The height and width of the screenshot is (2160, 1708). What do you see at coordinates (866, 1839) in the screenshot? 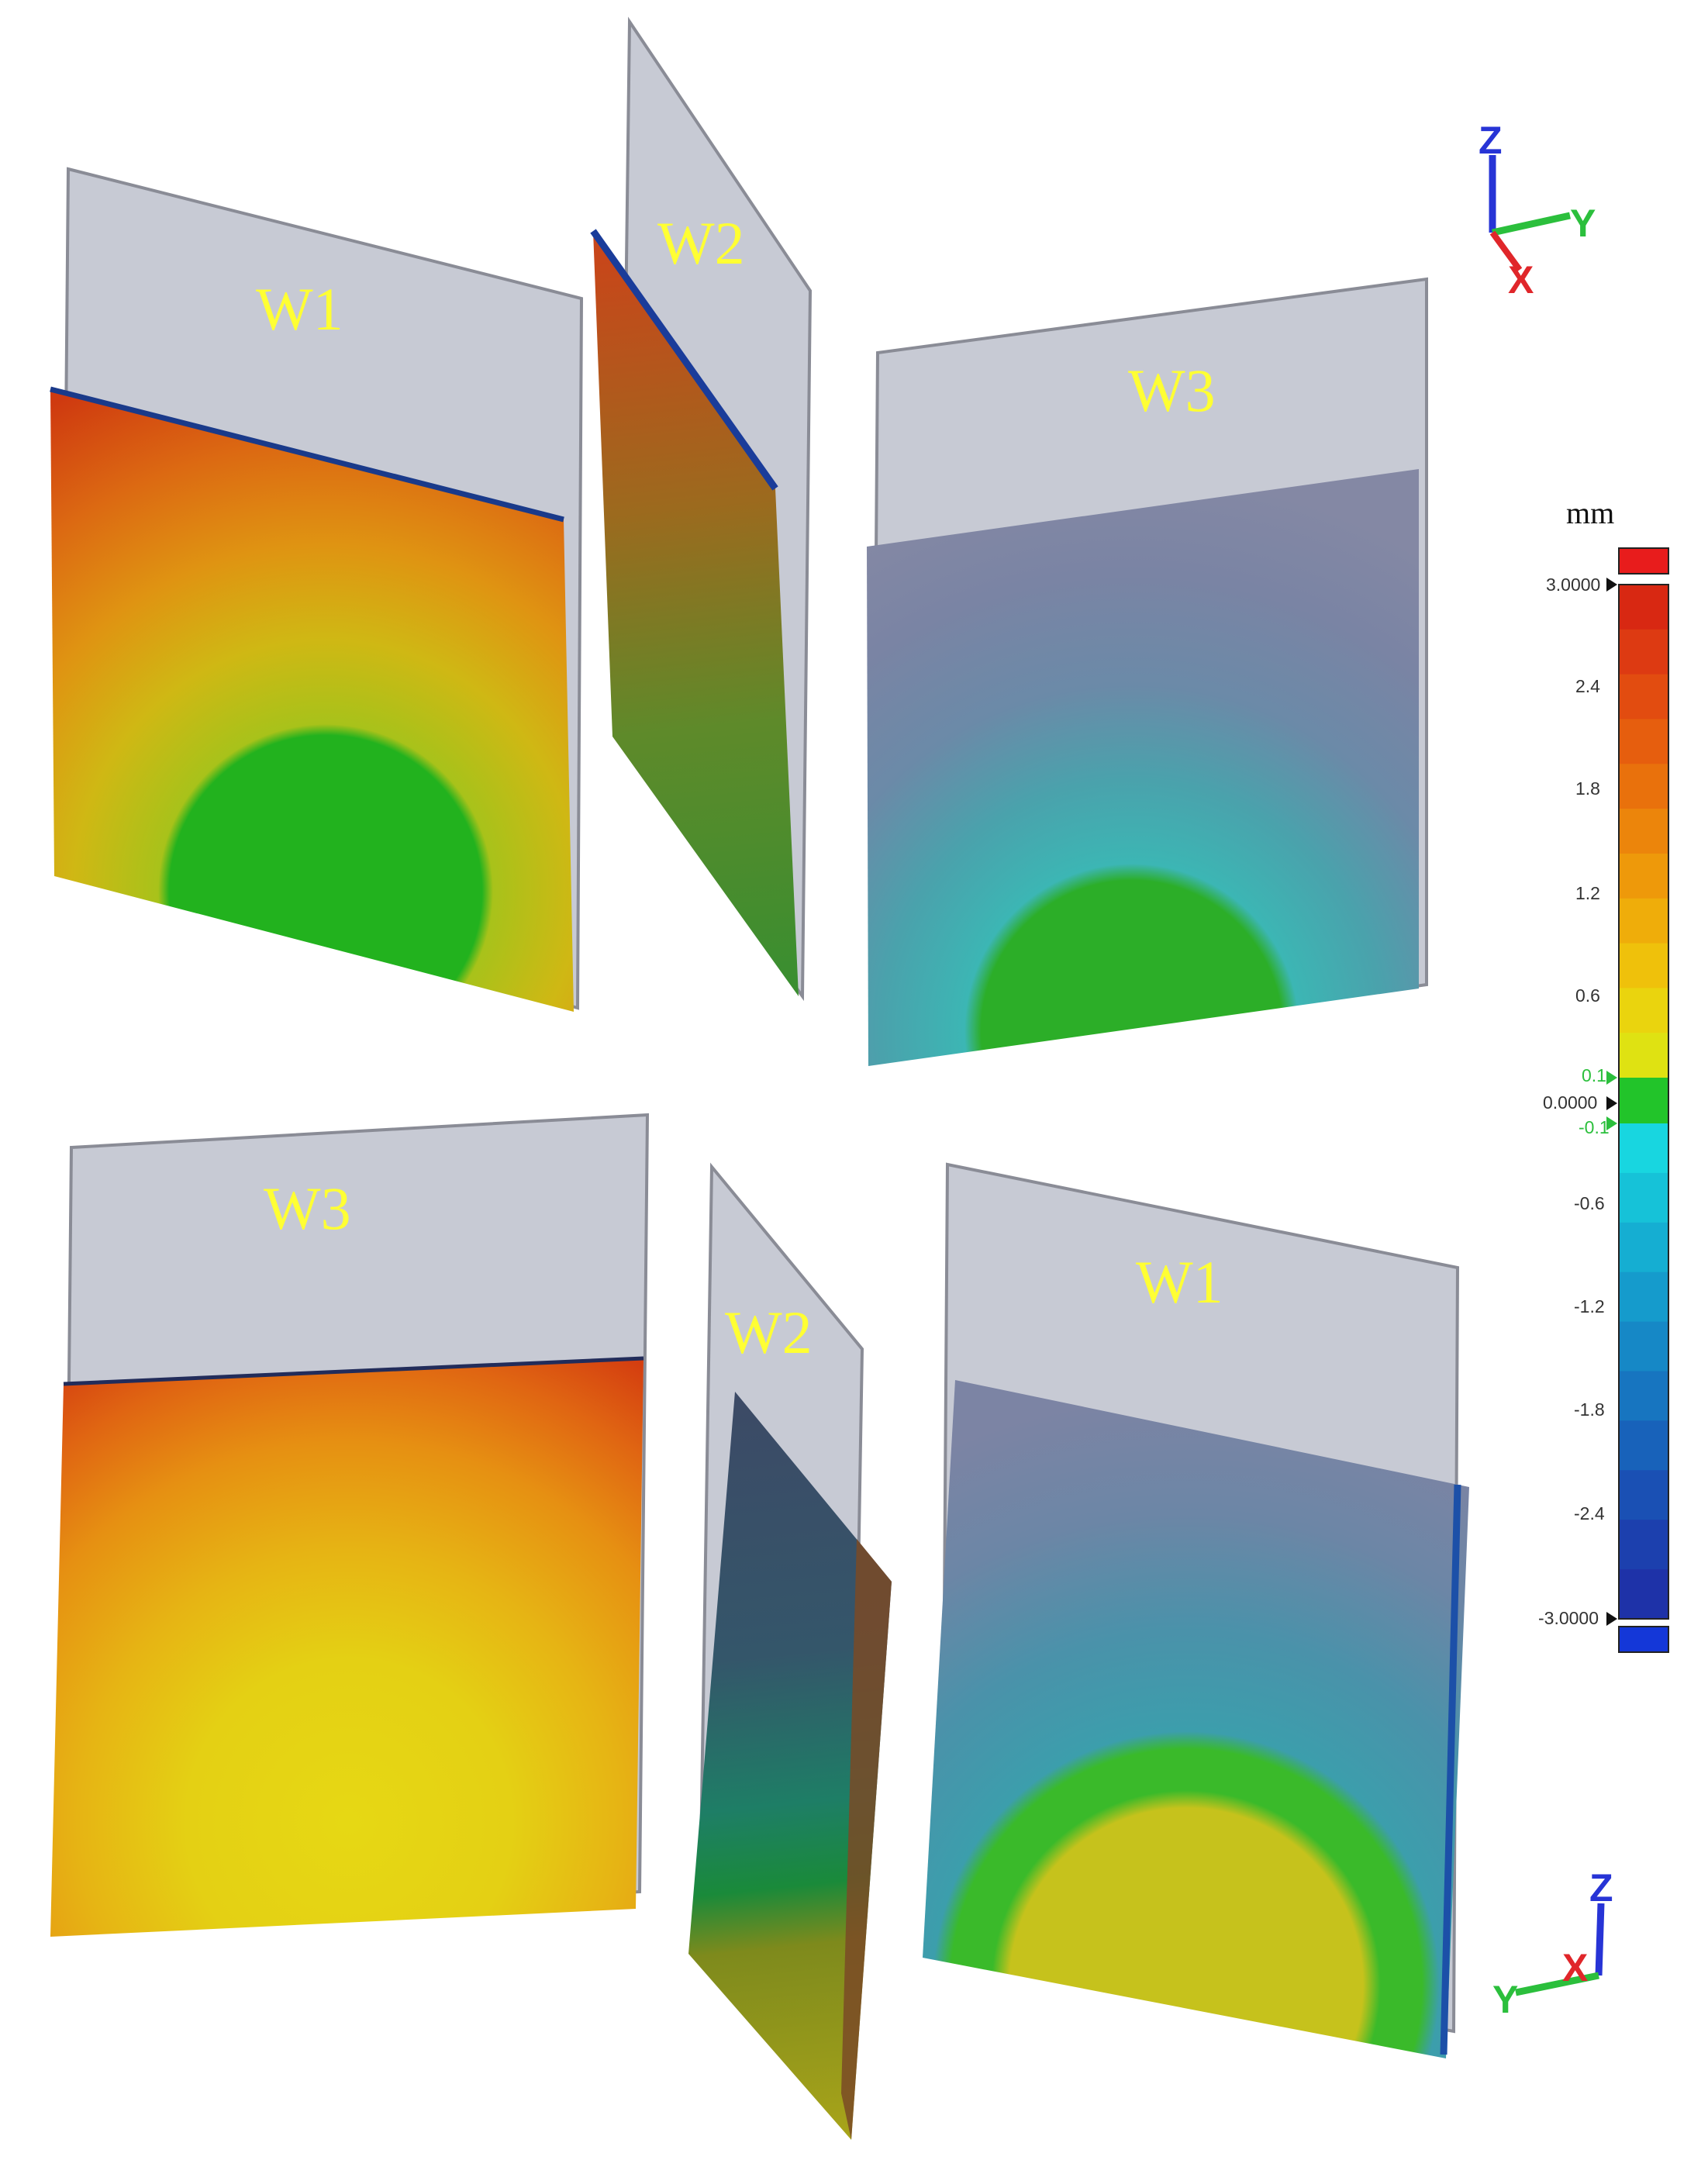
I see `bottom-w2-scan-edge-strip` at bounding box center [866, 1839].